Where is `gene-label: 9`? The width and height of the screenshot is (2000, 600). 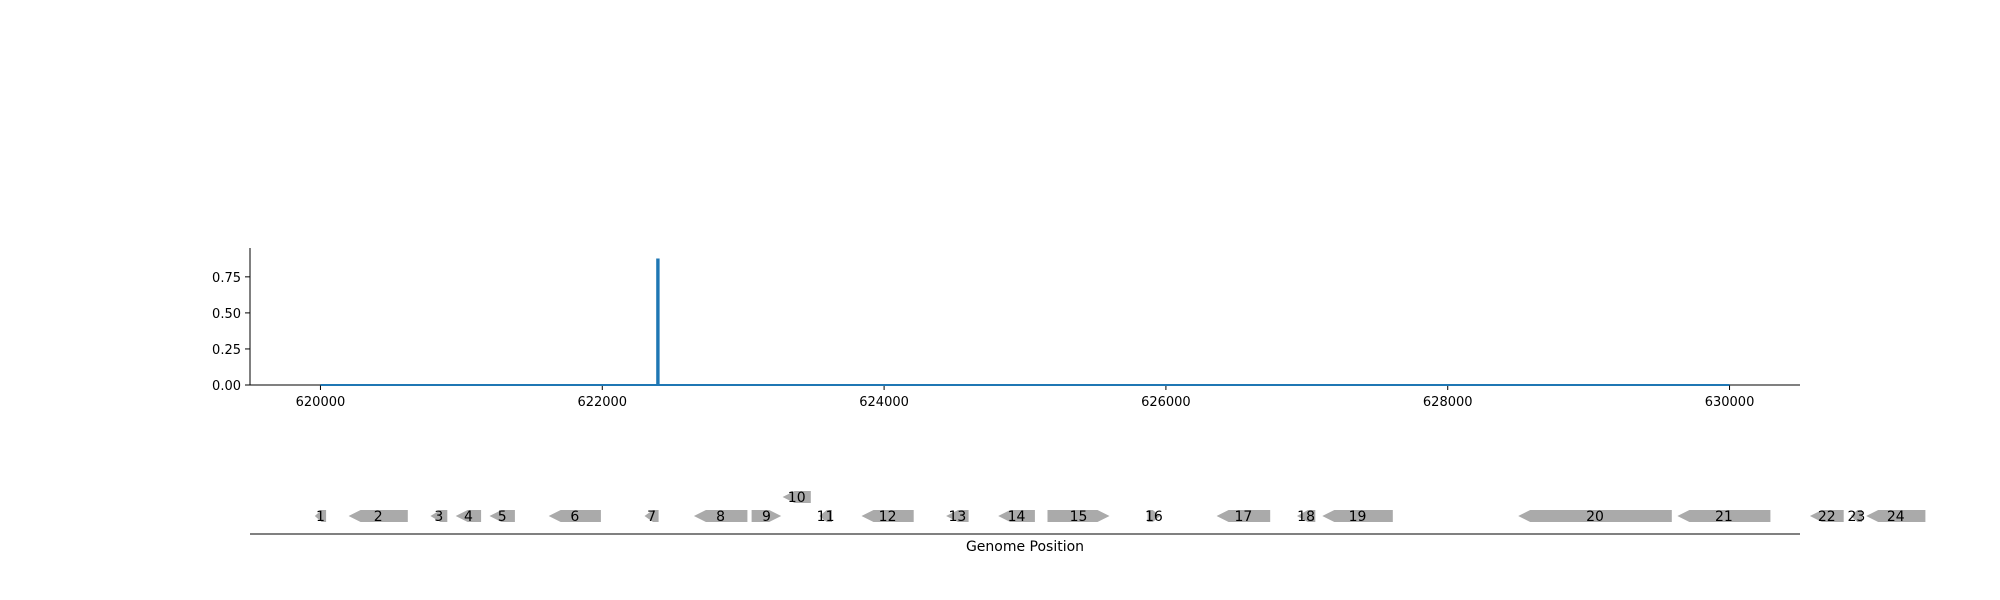
gene-label: 9 is located at coordinates (766, 517).